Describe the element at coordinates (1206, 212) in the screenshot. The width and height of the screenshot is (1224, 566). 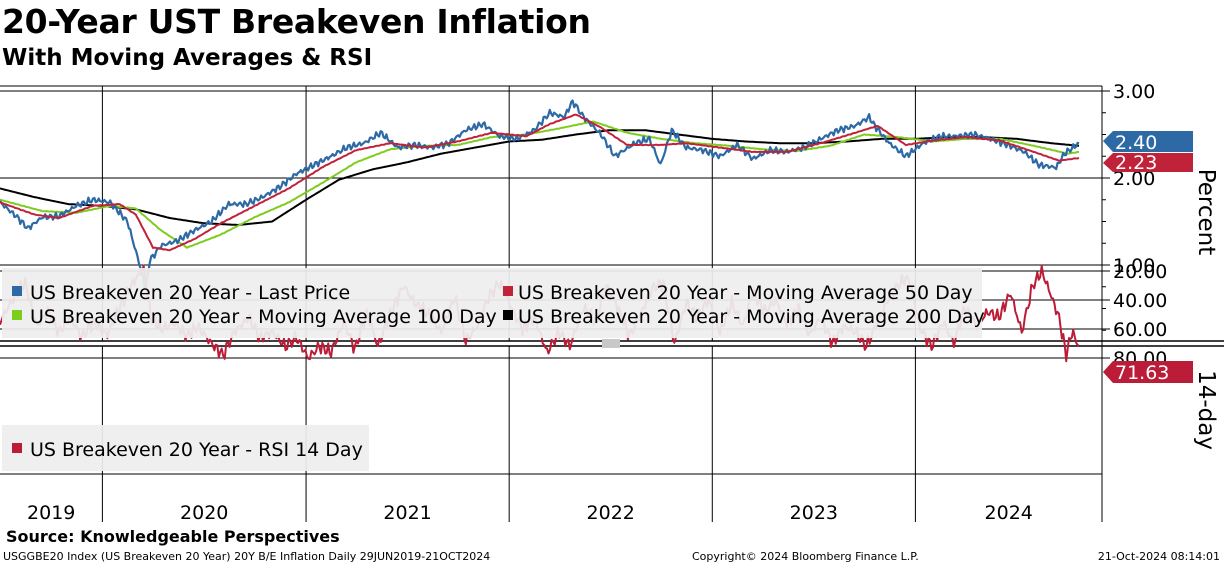
I see `y-axis-label-percent: Percent` at that location.